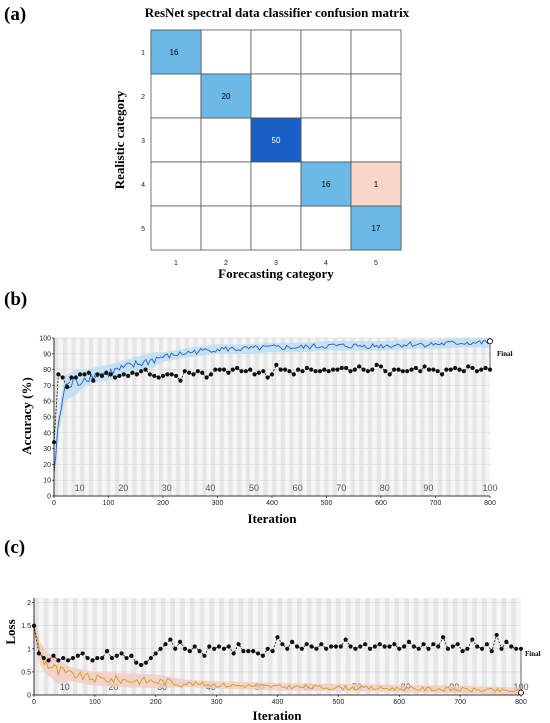  Describe the element at coordinates (326, 263) in the screenshot. I see `cm-x-tick-label: 4` at that location.